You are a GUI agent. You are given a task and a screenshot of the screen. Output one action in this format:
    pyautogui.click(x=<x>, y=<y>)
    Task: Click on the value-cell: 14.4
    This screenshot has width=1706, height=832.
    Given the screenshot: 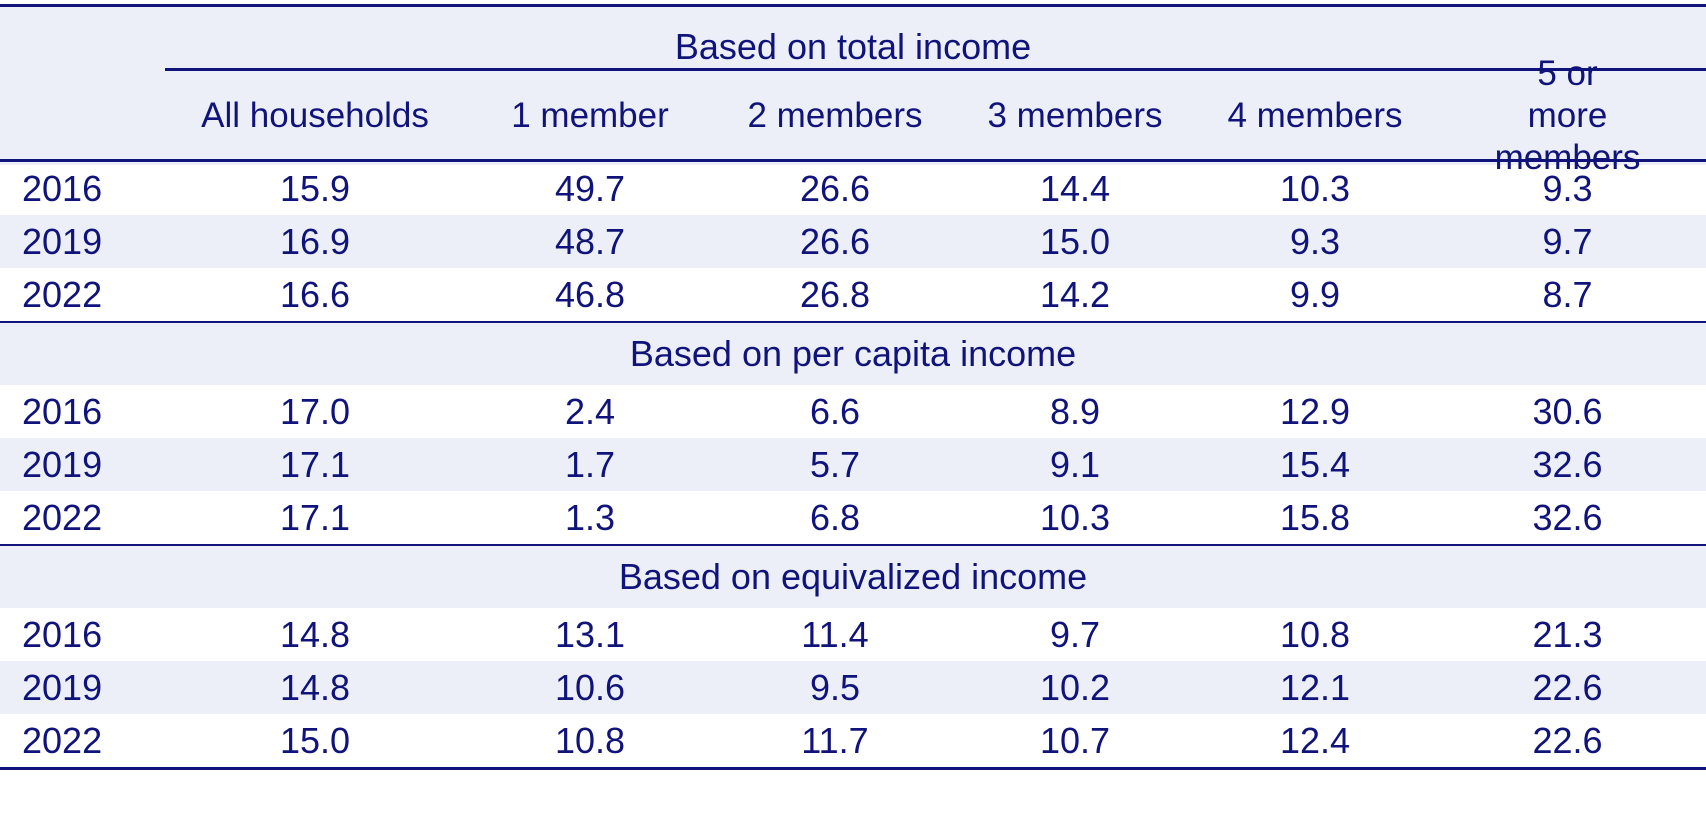 What is the action you would take?
    pyautogui.click(x=1075, y=188)
    